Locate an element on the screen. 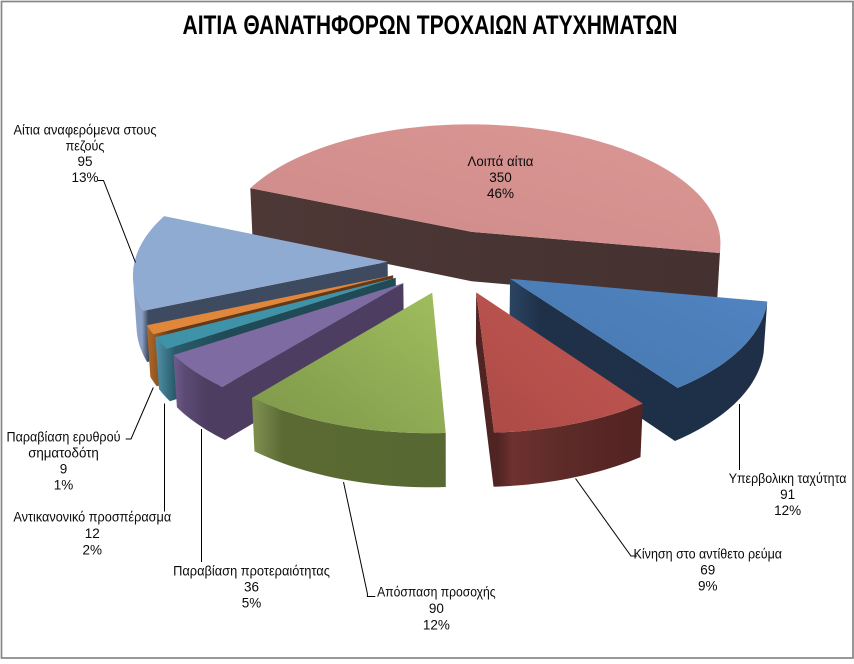  svg-text: 1% is located at coordinates (64, 484).